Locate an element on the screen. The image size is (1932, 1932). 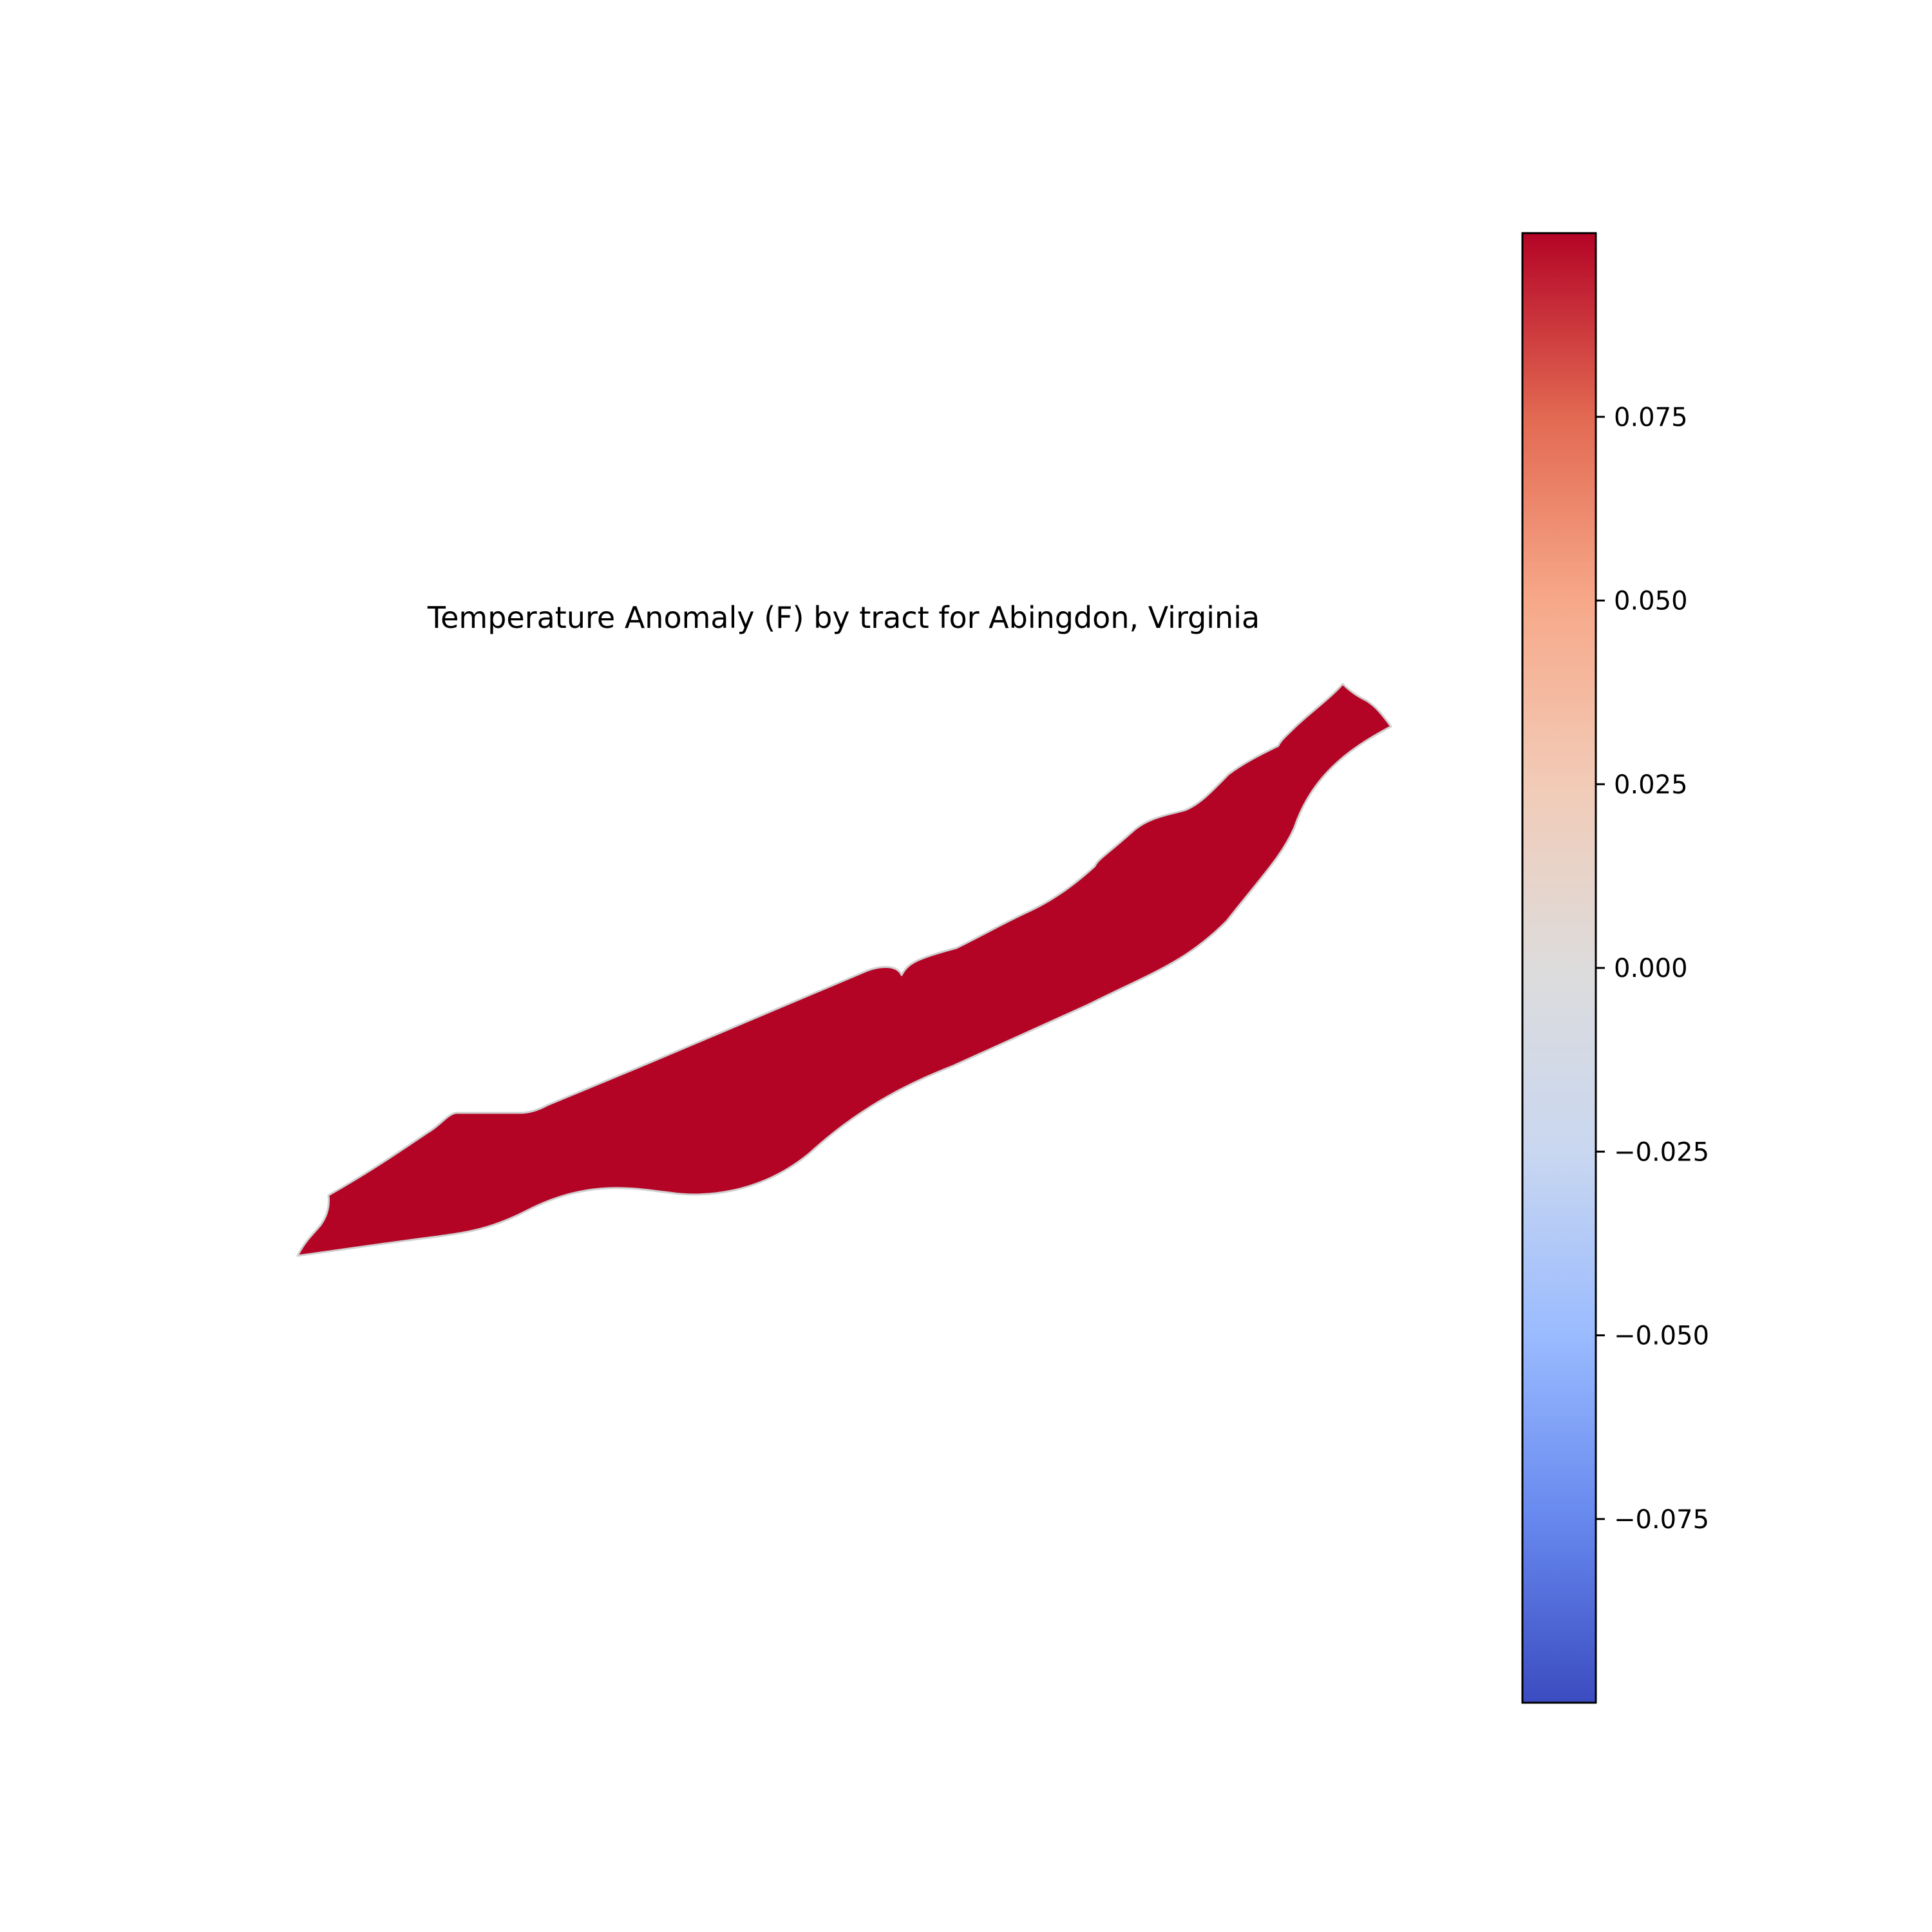
colorbar-tick-label: −0.050 is located at coordinates (1661, 1336).